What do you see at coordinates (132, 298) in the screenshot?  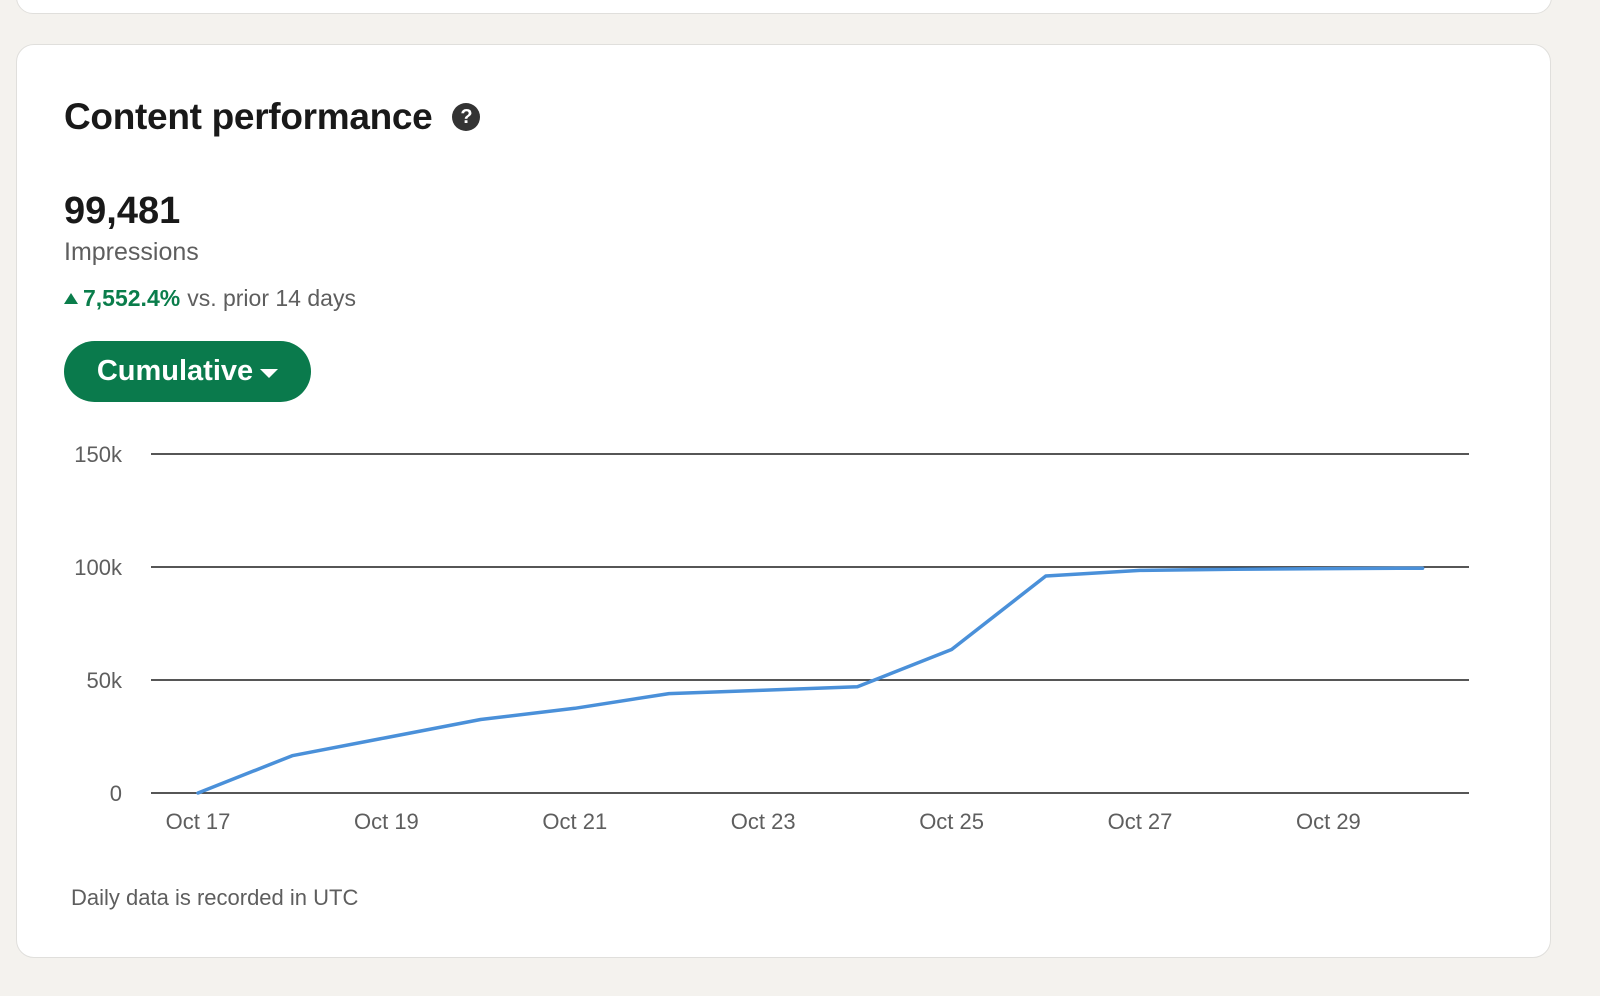 I see `change-percent: 7,552.4%` at bounding box center [132, 298].